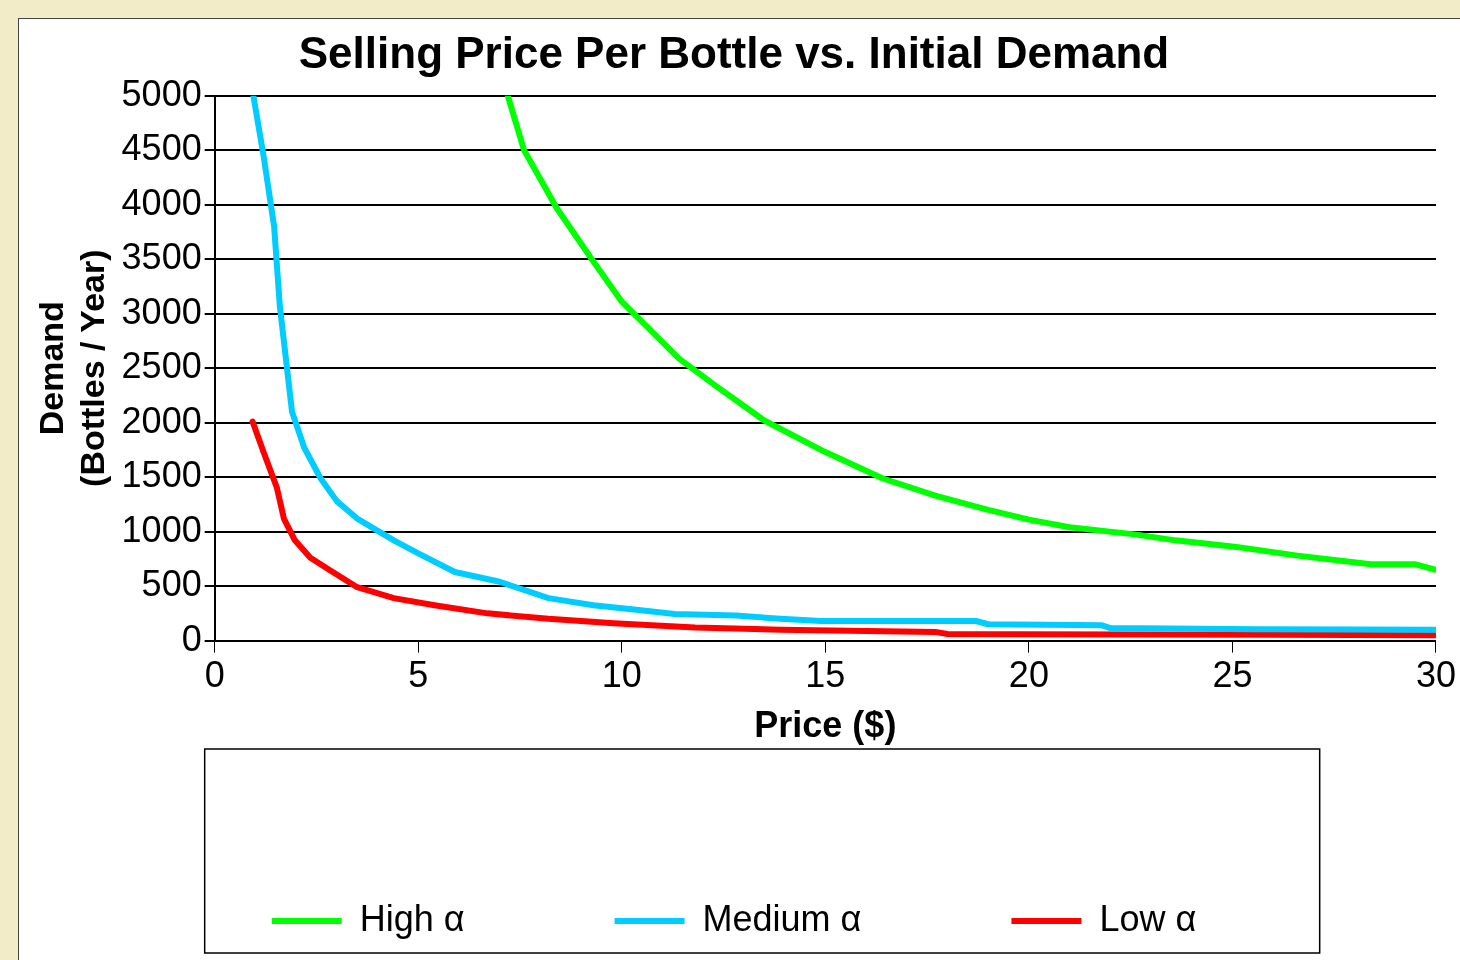 The image size is (1460, 960). I want to click on y-tick-label: 2000, so click(161, 420).